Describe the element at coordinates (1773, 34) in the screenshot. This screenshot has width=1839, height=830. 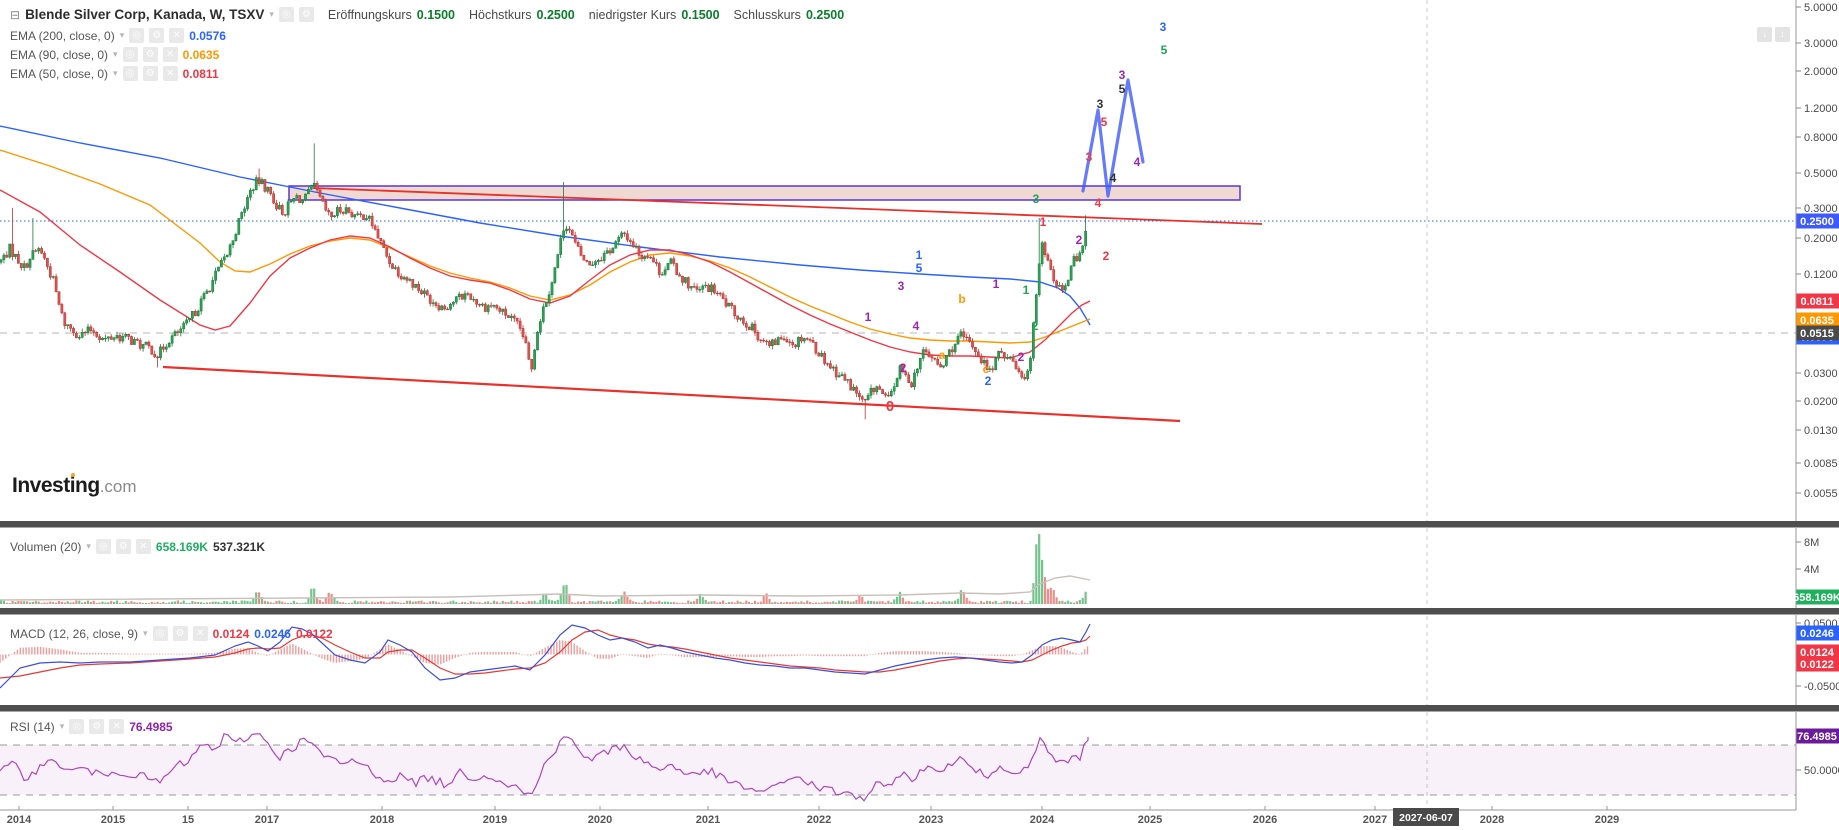
I see `scale-buttons: ↓ ↕` at that location.